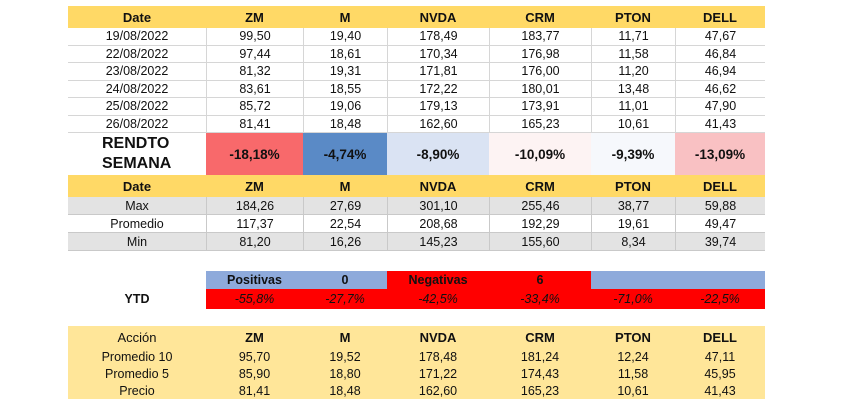  I want to click on negativas-label: Negativas, so click(438, 280).